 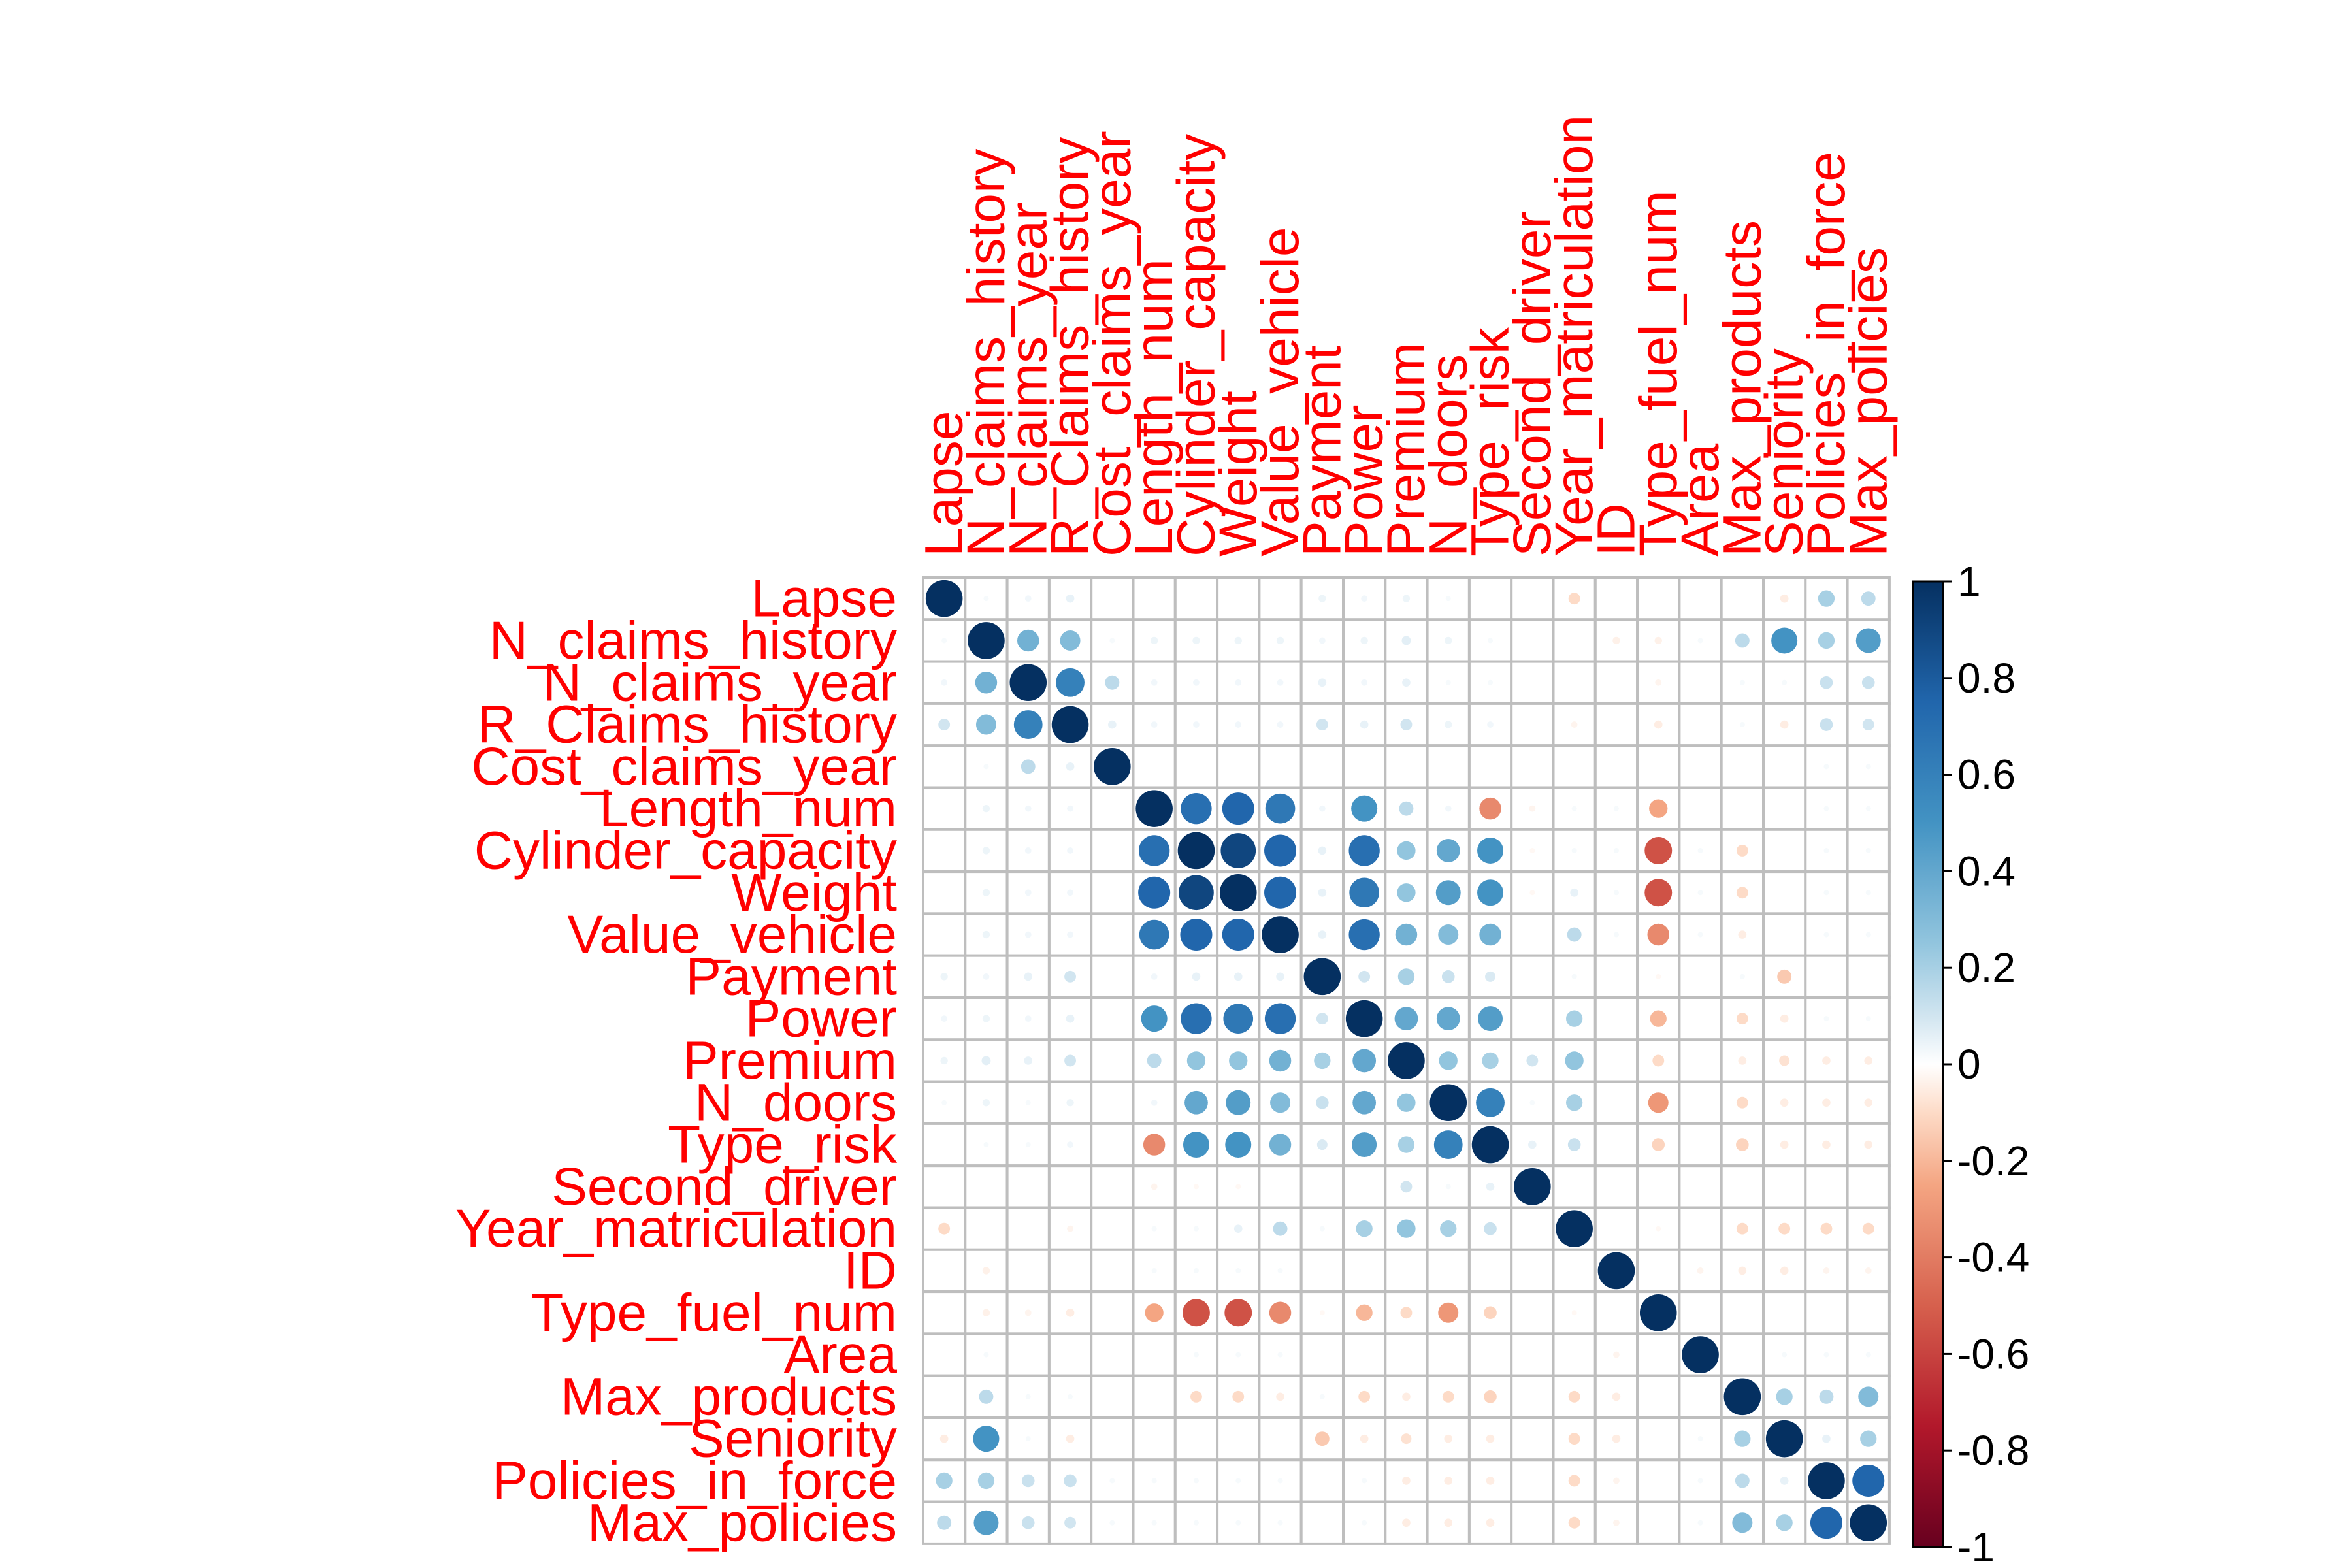 What do you see at coordinates (1154, 1145) in the screenshot?
I see `corr-circle-type-risk-length-num` at bounding box center [1154, 1145].